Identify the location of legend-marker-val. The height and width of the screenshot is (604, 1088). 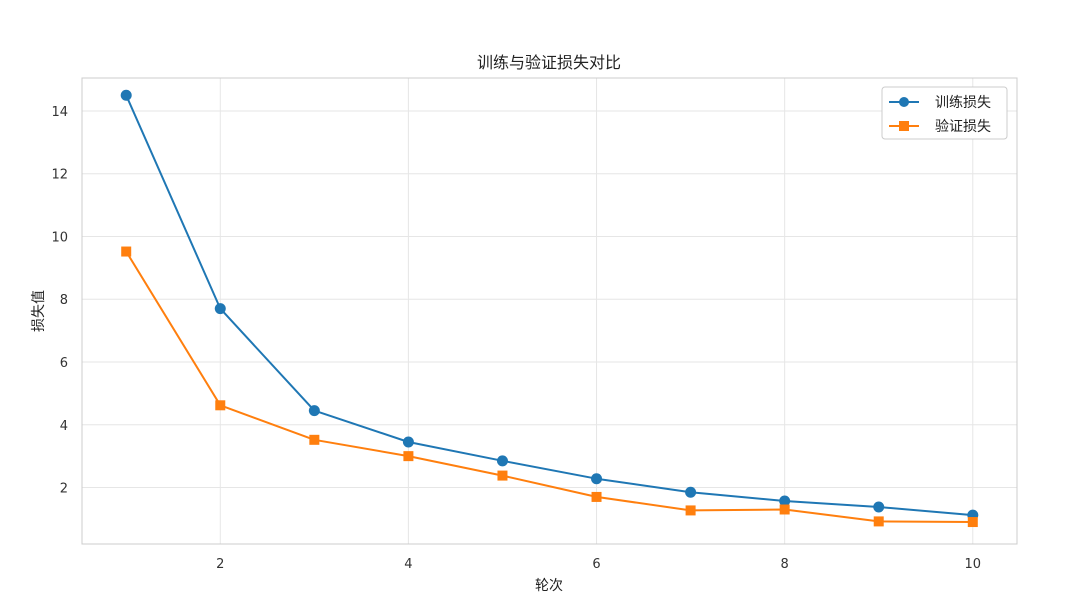
(904, 126).